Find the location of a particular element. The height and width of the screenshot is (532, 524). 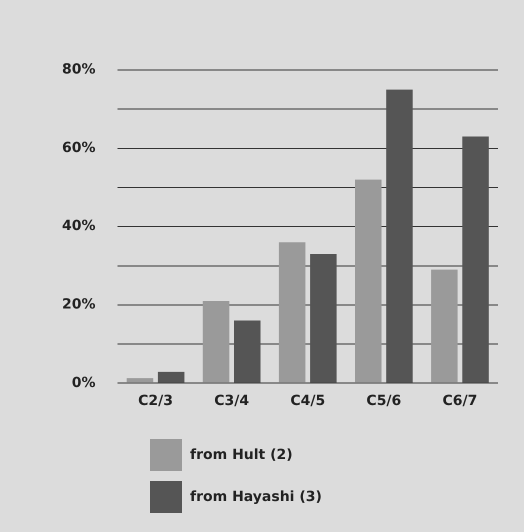

legend-label: from Hayashi (3) is located at coordinates (256, 497).